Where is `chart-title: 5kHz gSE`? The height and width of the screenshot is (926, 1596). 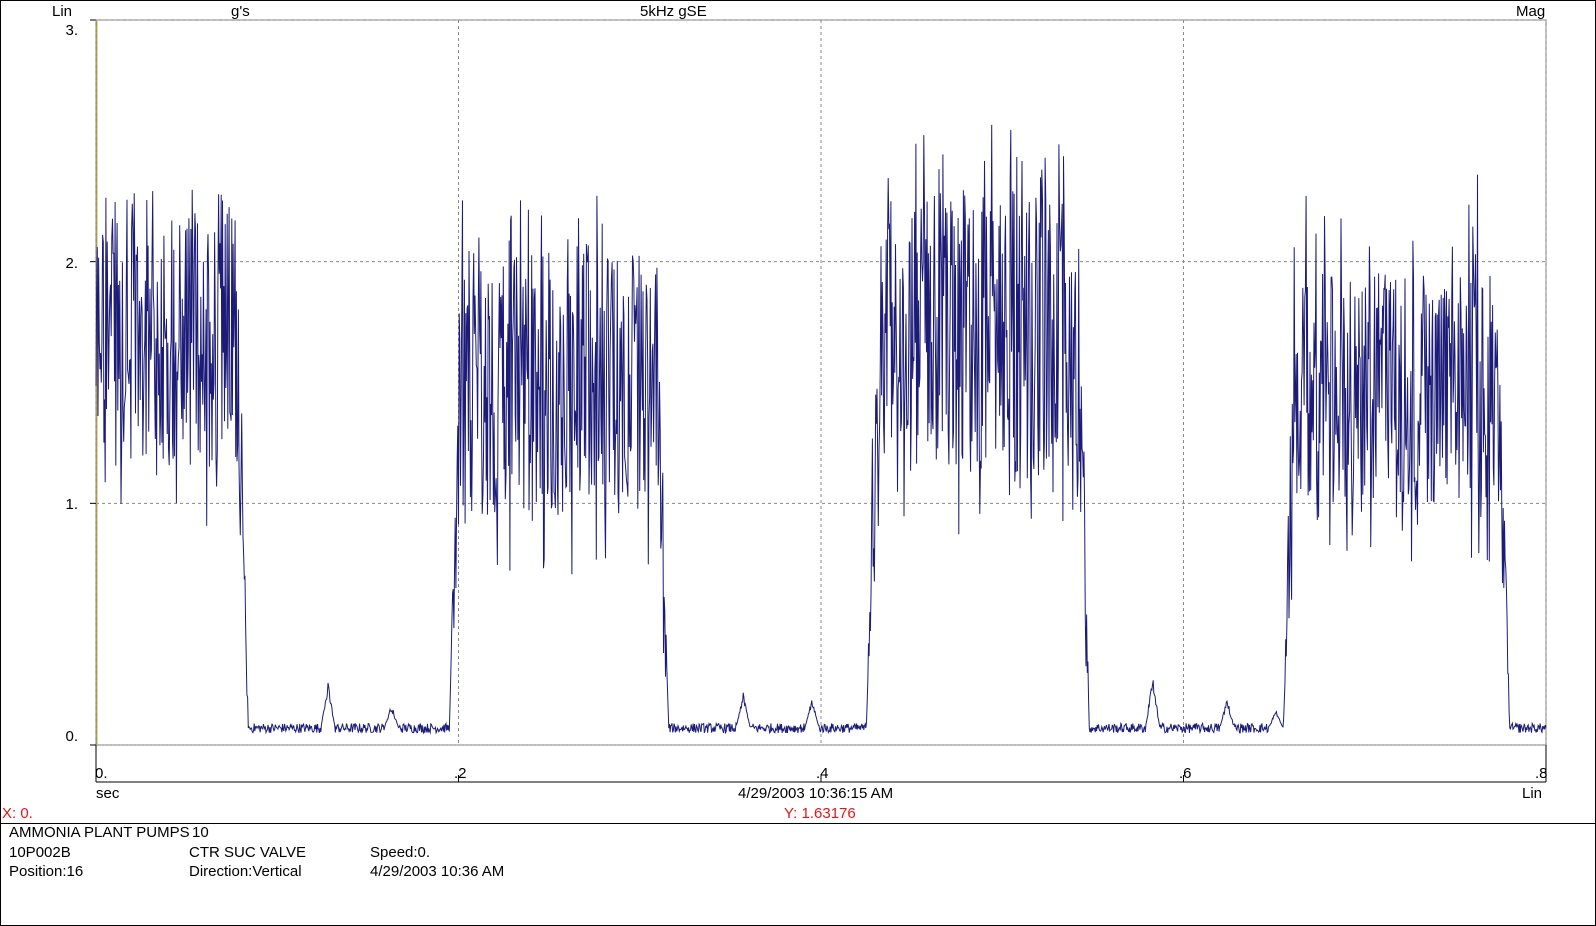 chart-title: 5kHz gSE is located at coordinates (673, 11).